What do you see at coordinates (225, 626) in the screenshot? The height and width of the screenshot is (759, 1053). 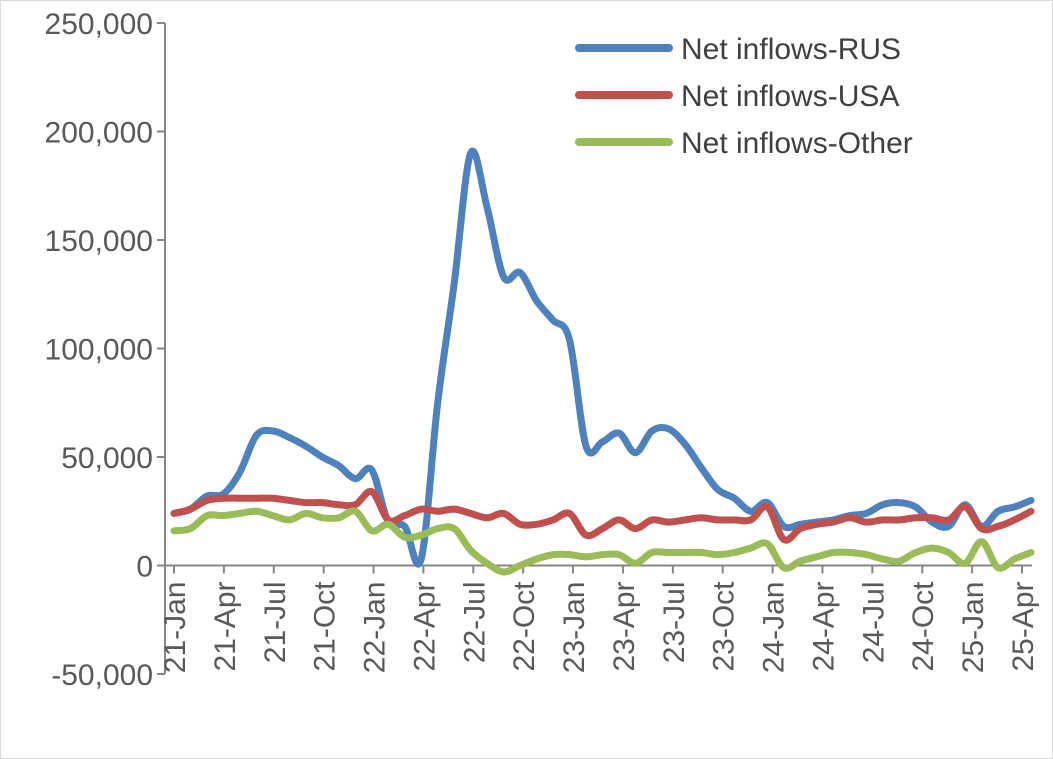 I see `x-tick-label: 21-Apr` at bounding box center [225, 626].